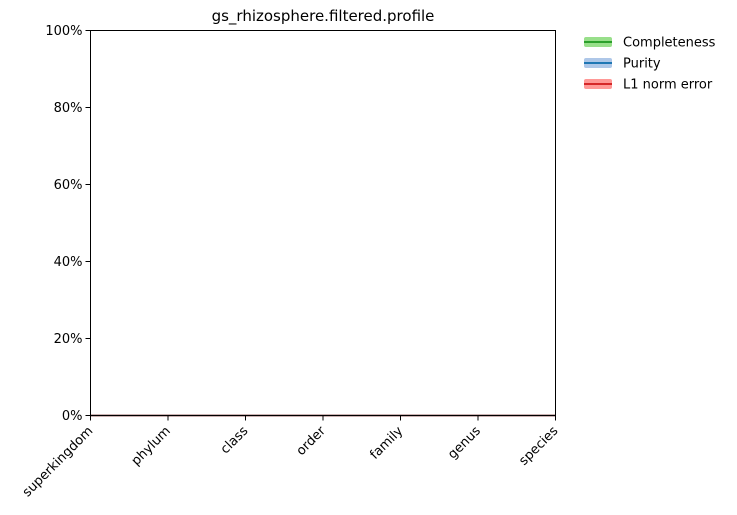 This screenshot has height=515, width=737. What do you see at coordinates (58, 462) in the screenshot?
I see `x-tick-label: superkingdom` at bounding box center [58, 462].